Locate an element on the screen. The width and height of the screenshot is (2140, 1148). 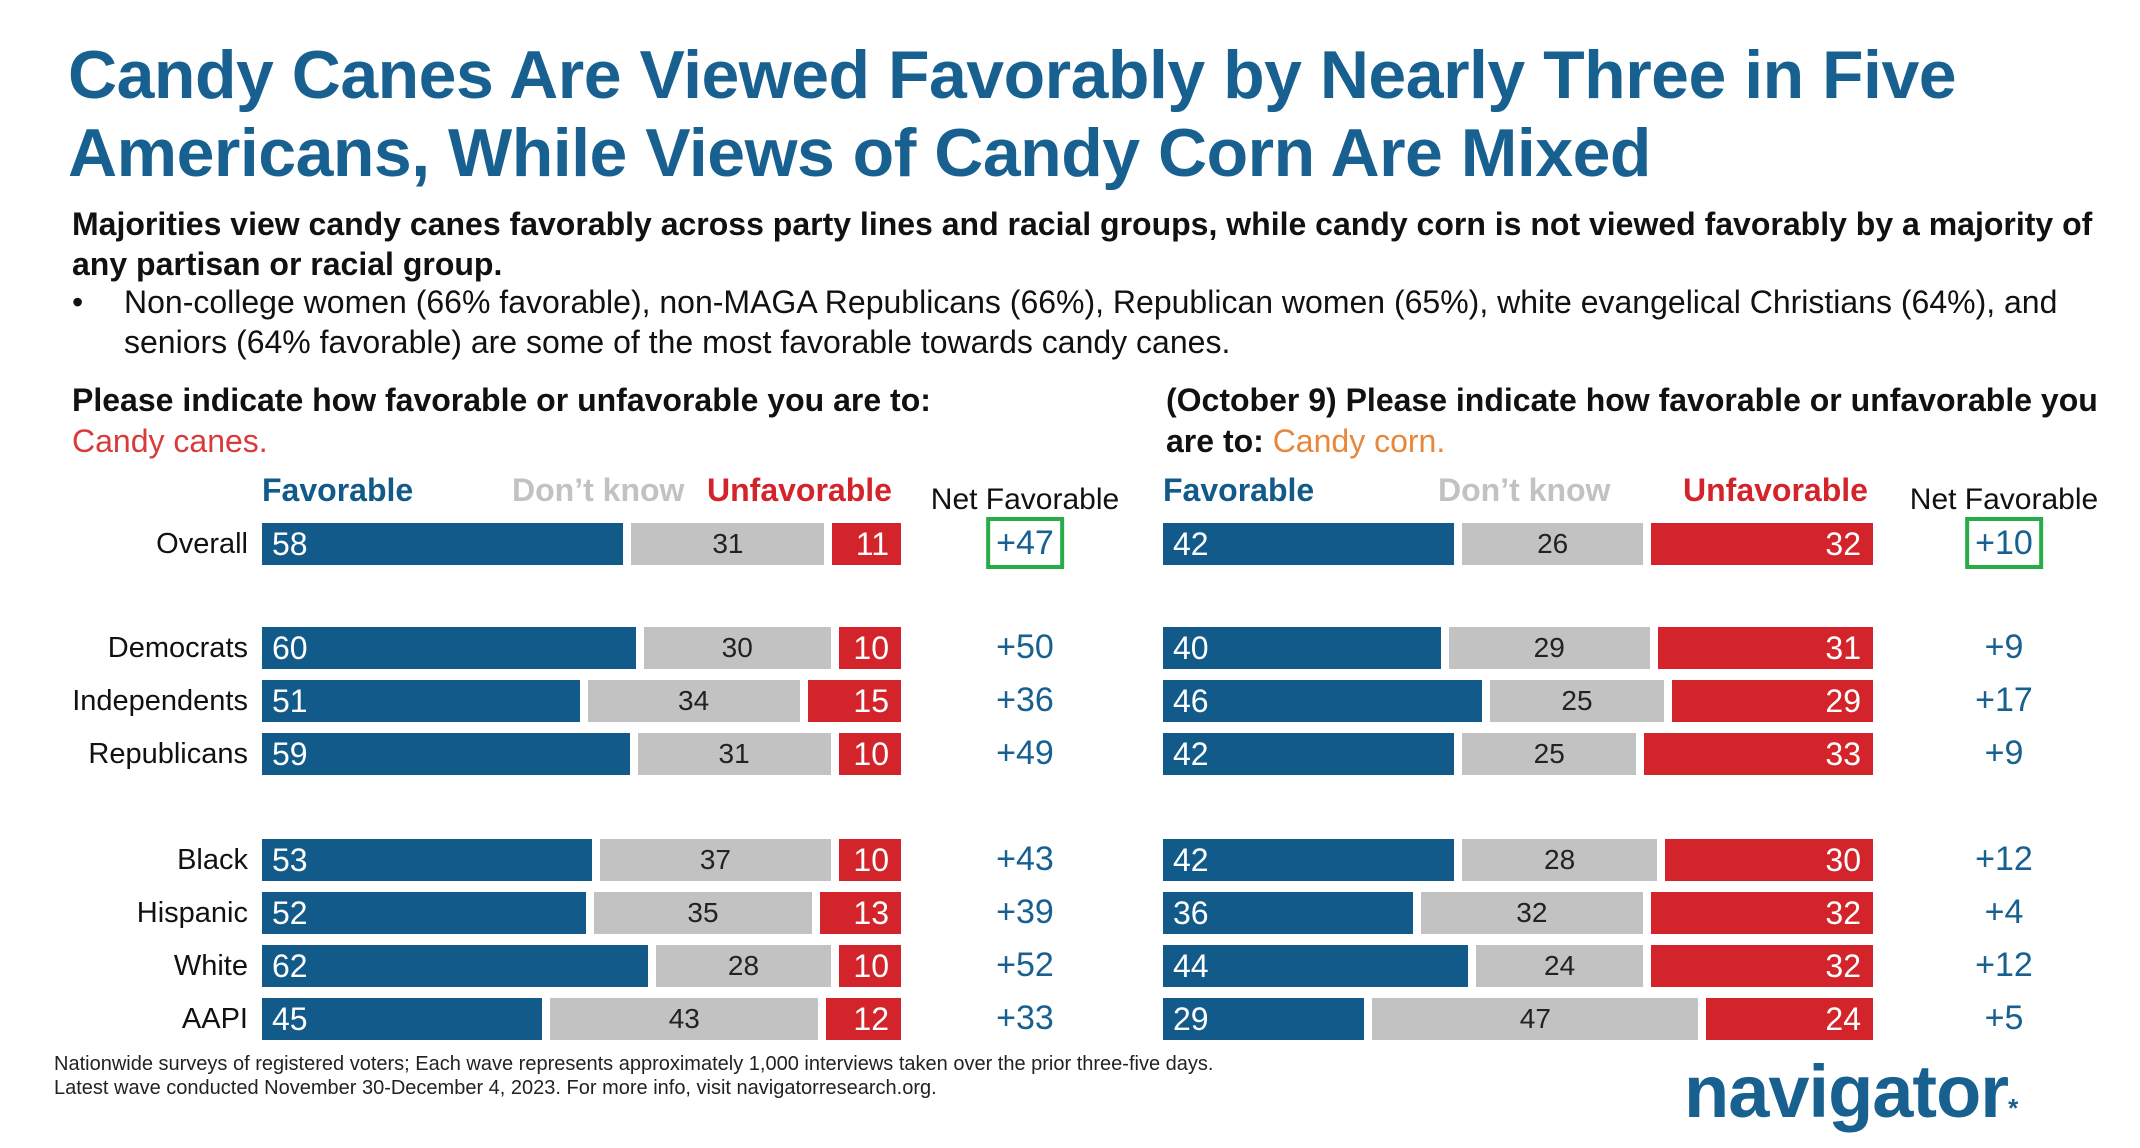
bar-unfavorable: 11 is located at coordinates (866, 544).